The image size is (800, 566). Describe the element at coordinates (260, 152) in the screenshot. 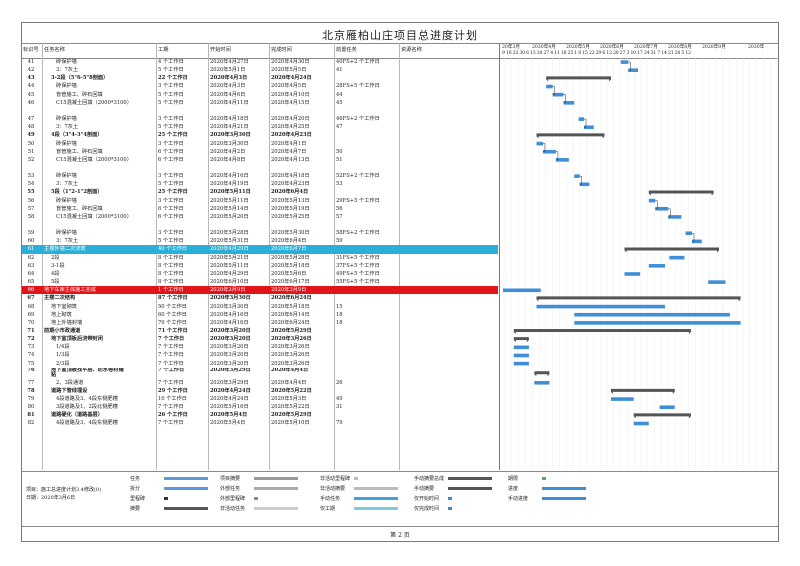

I see `table-row: 51 盲管施工、碎石回填 6 个工作日 2020年4月2日 2020年4月7日 50` at that location.